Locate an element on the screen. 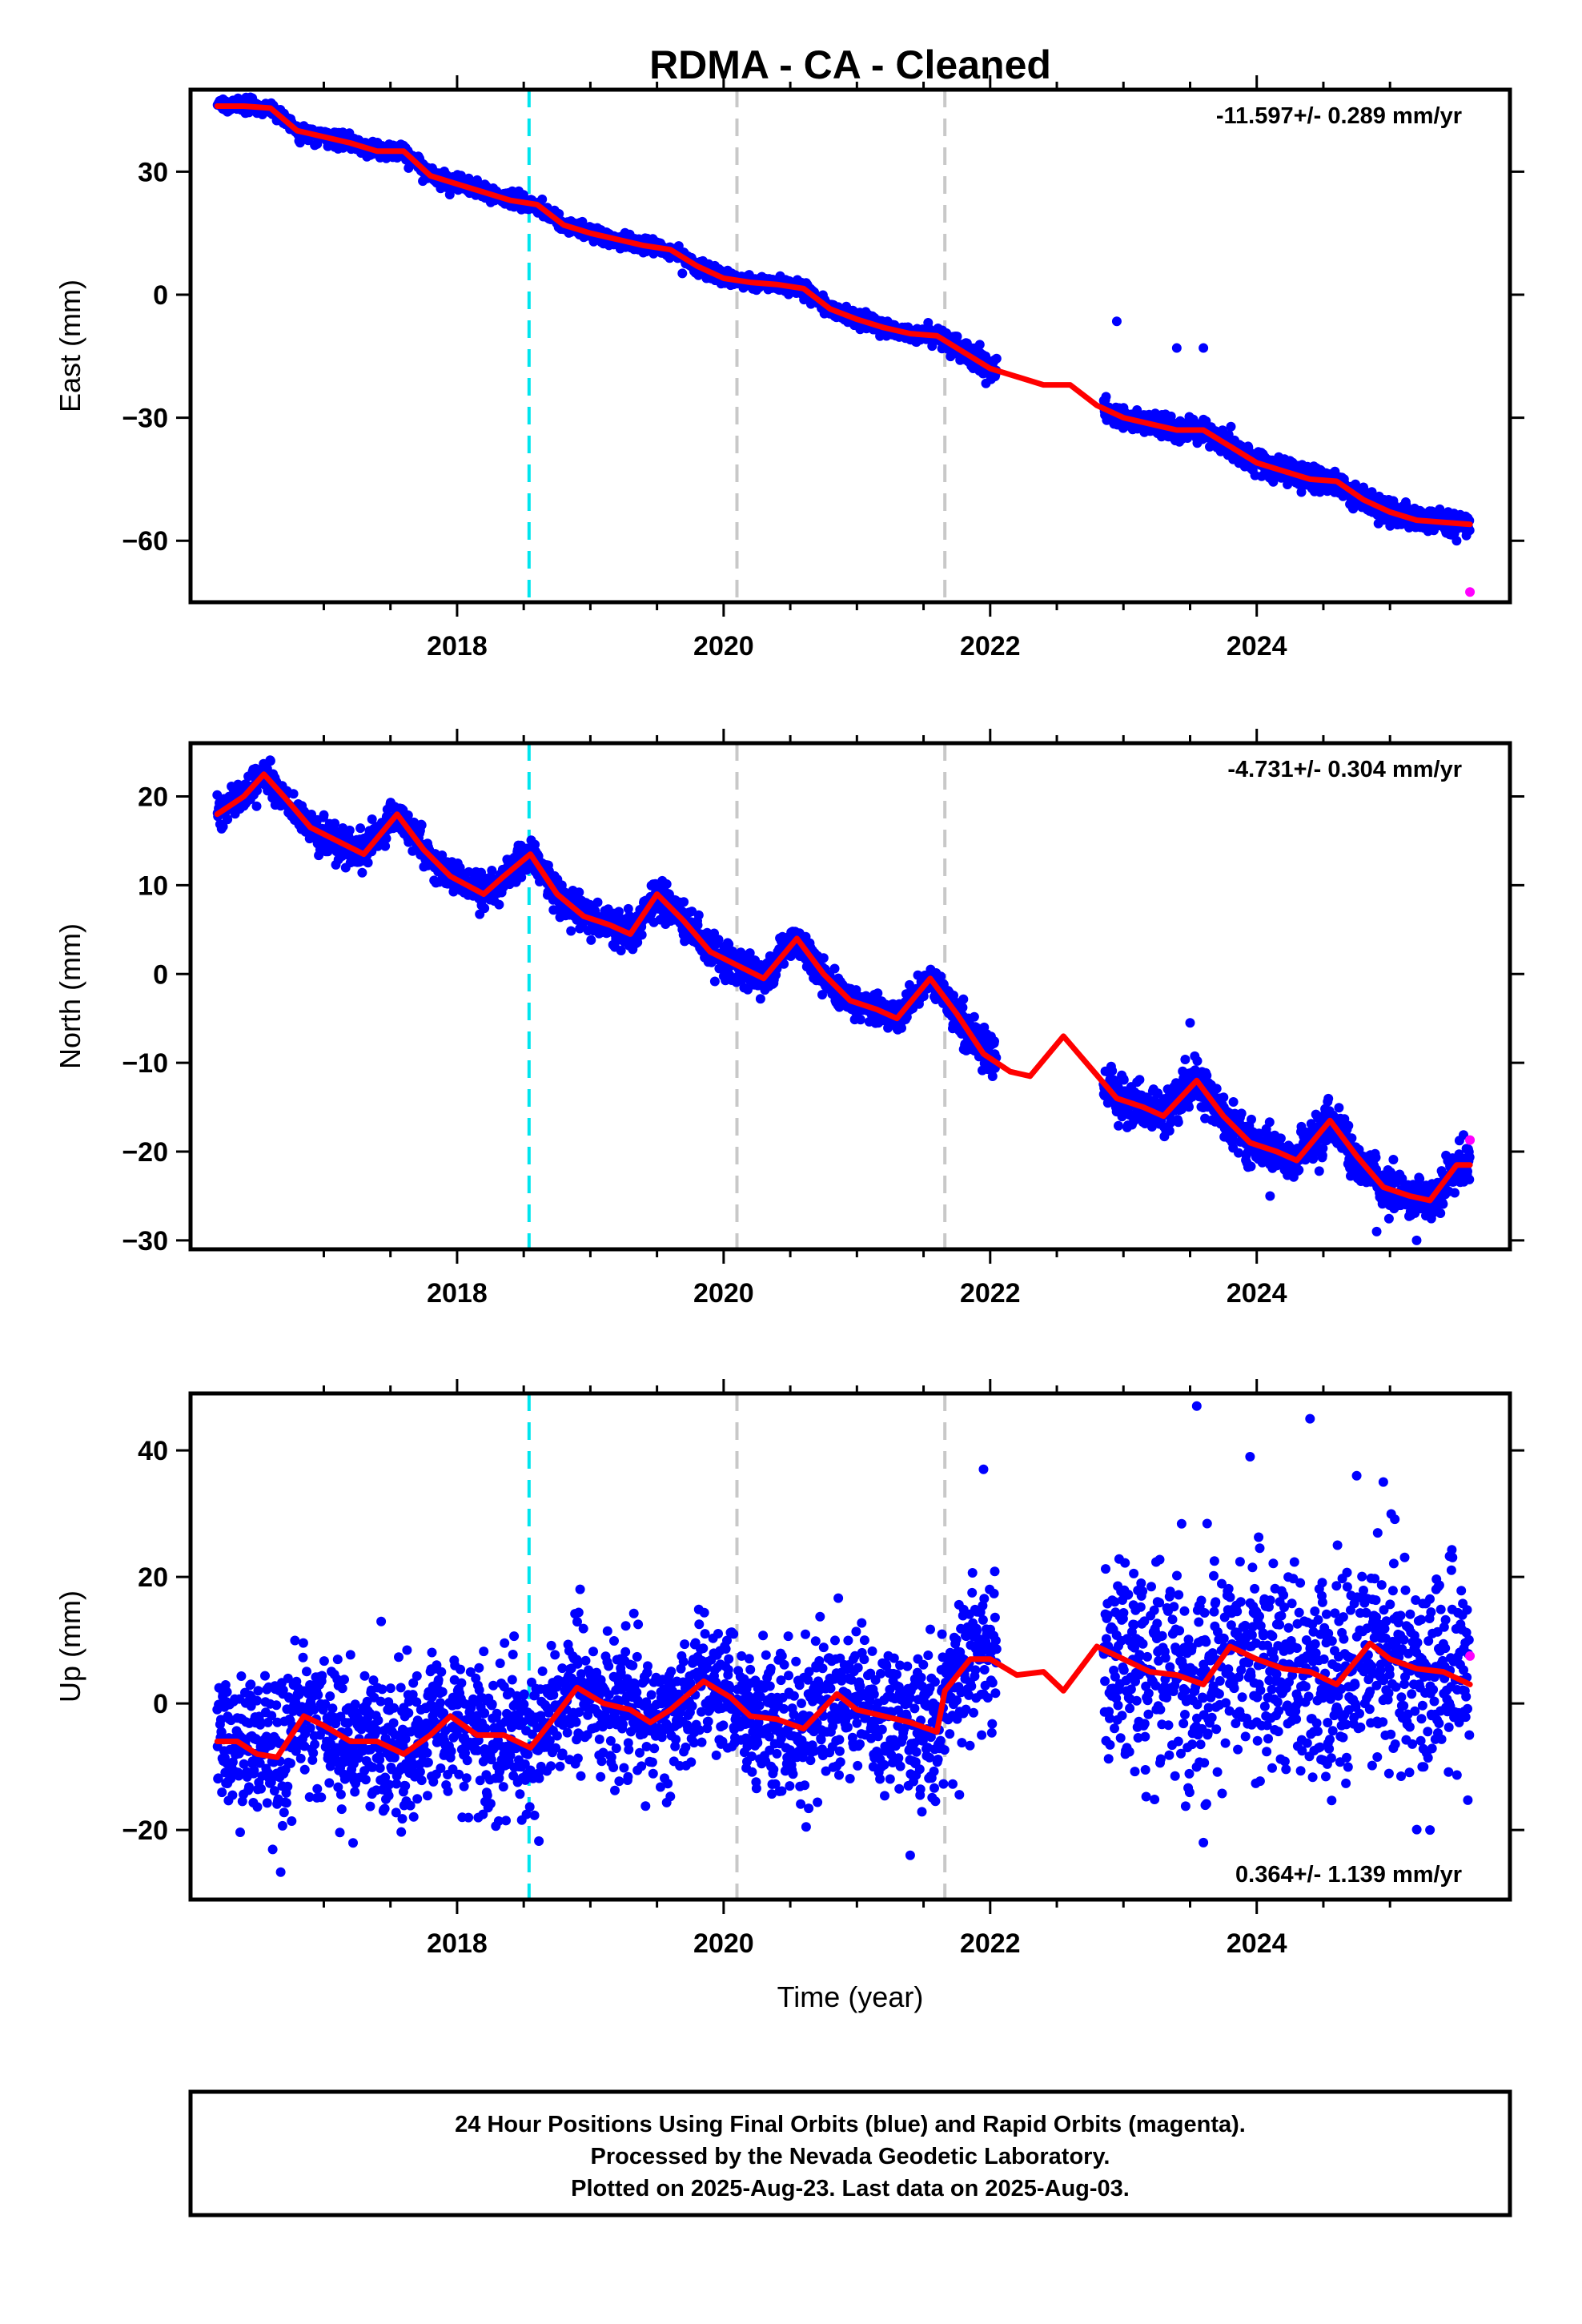 This screenshot has width=1582, height=2324. data-point-2080 is located at coordinates (1158, 1093).